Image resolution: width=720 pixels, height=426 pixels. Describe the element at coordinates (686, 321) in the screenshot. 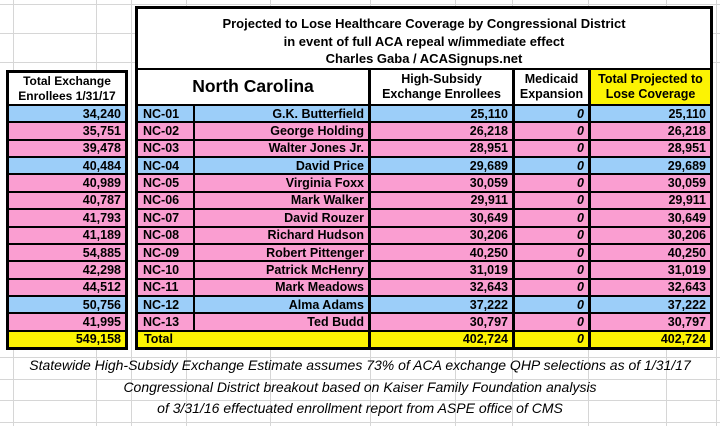

I see `total-cell: 30,797` at that location.